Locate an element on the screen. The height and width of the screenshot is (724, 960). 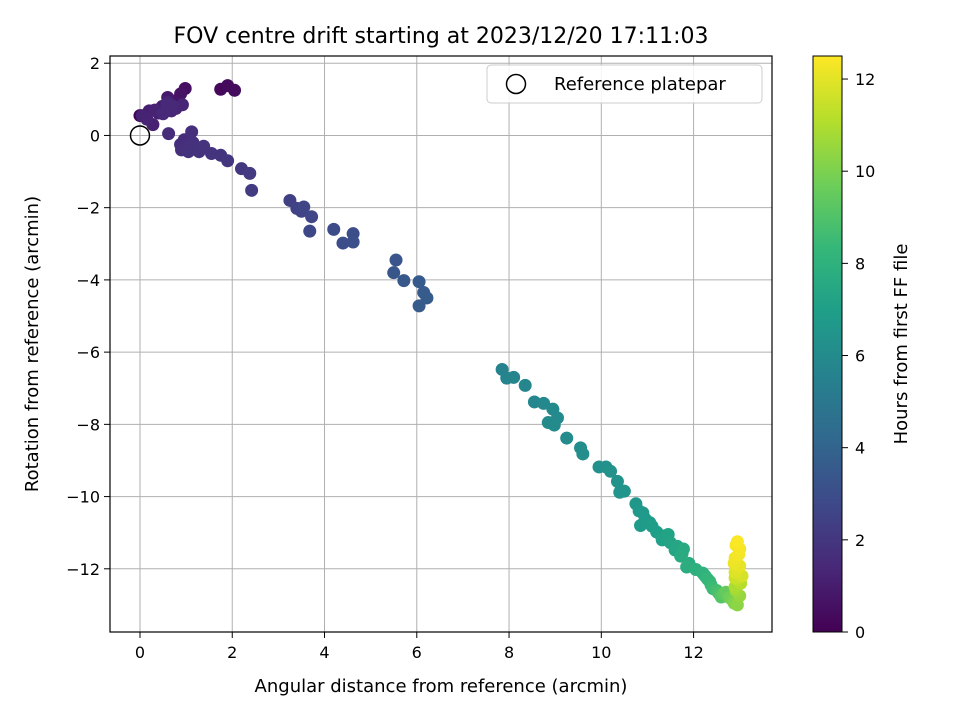
x-axis-ticks: 0 2 4 6 8 10 12 is located at coordinates (419, 647).